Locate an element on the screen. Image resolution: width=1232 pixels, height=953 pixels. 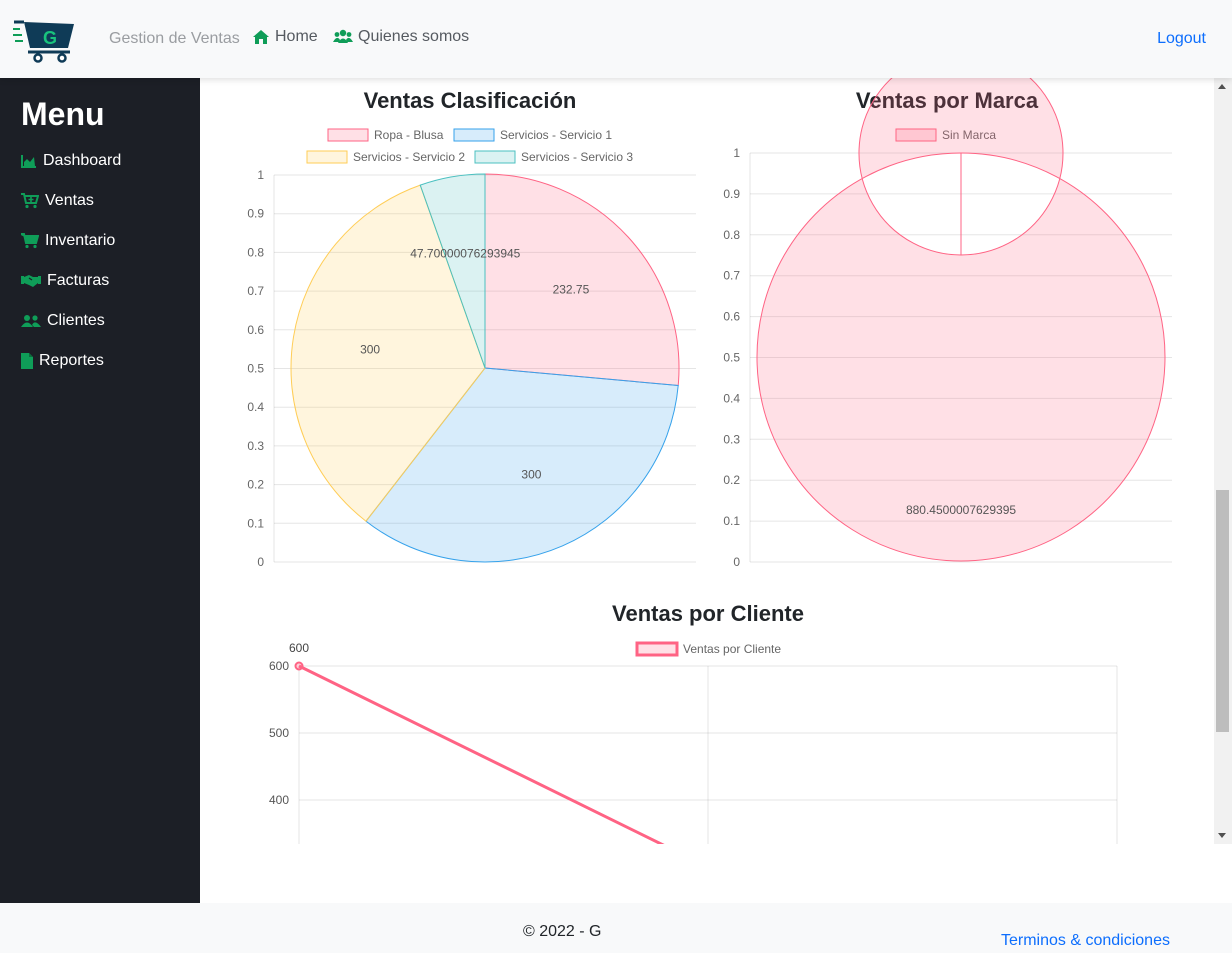
nav-home-label: Home is located at coordinates (296, 36).